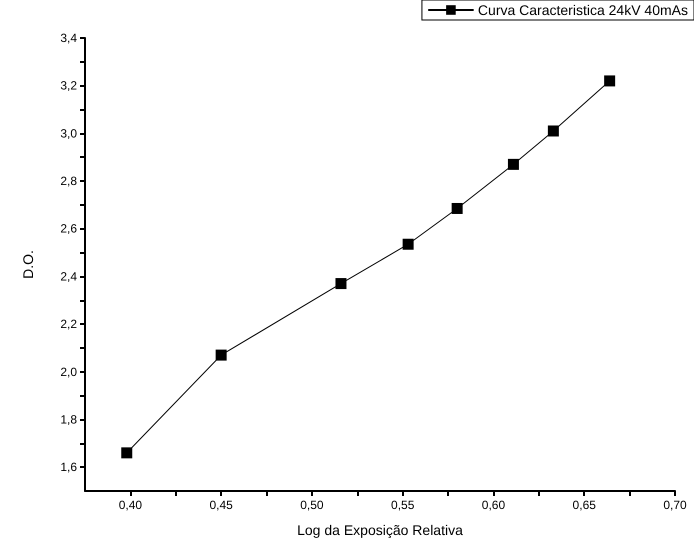  Describe the element at coordinates (69, 133) in the screenshot. I see `y-tick-label: 3,0` at that location.